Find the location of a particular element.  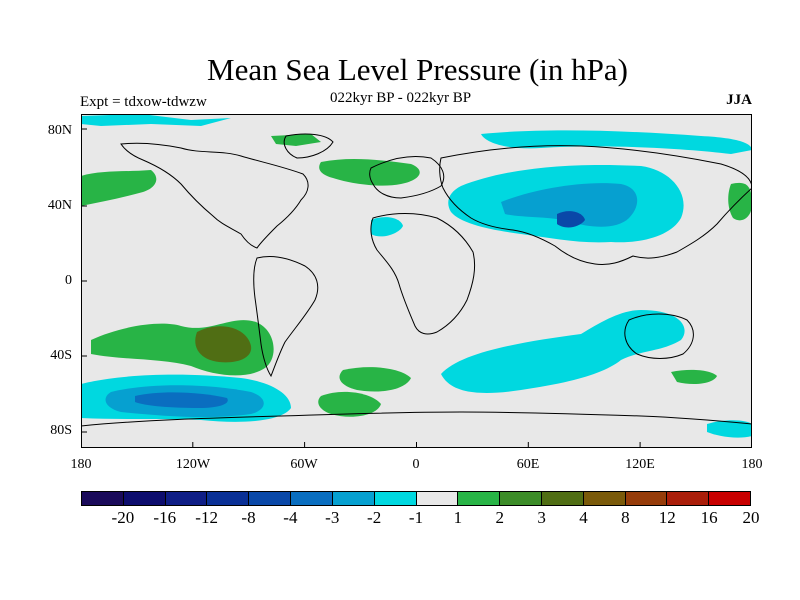

chart-title: Mean Sea Level Pressure (in hPa) is located at coordinates (417, 69).